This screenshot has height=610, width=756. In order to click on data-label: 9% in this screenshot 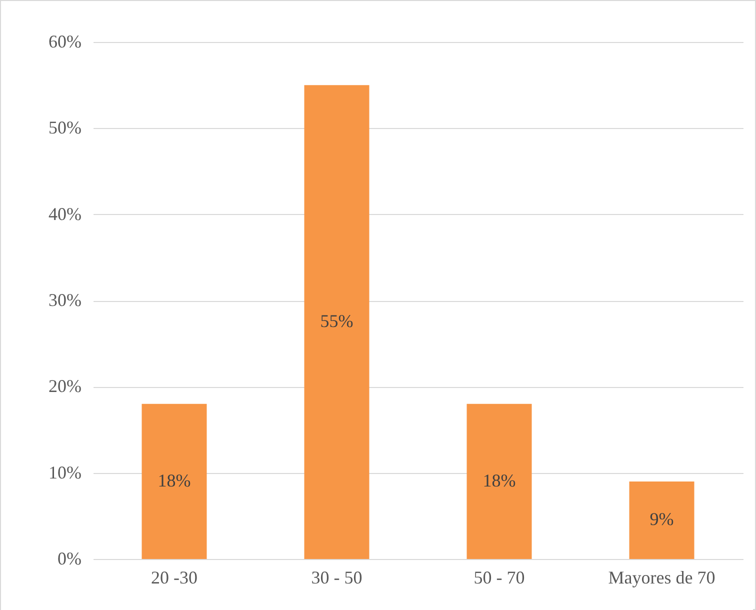, I will do `click(662, 519)`.